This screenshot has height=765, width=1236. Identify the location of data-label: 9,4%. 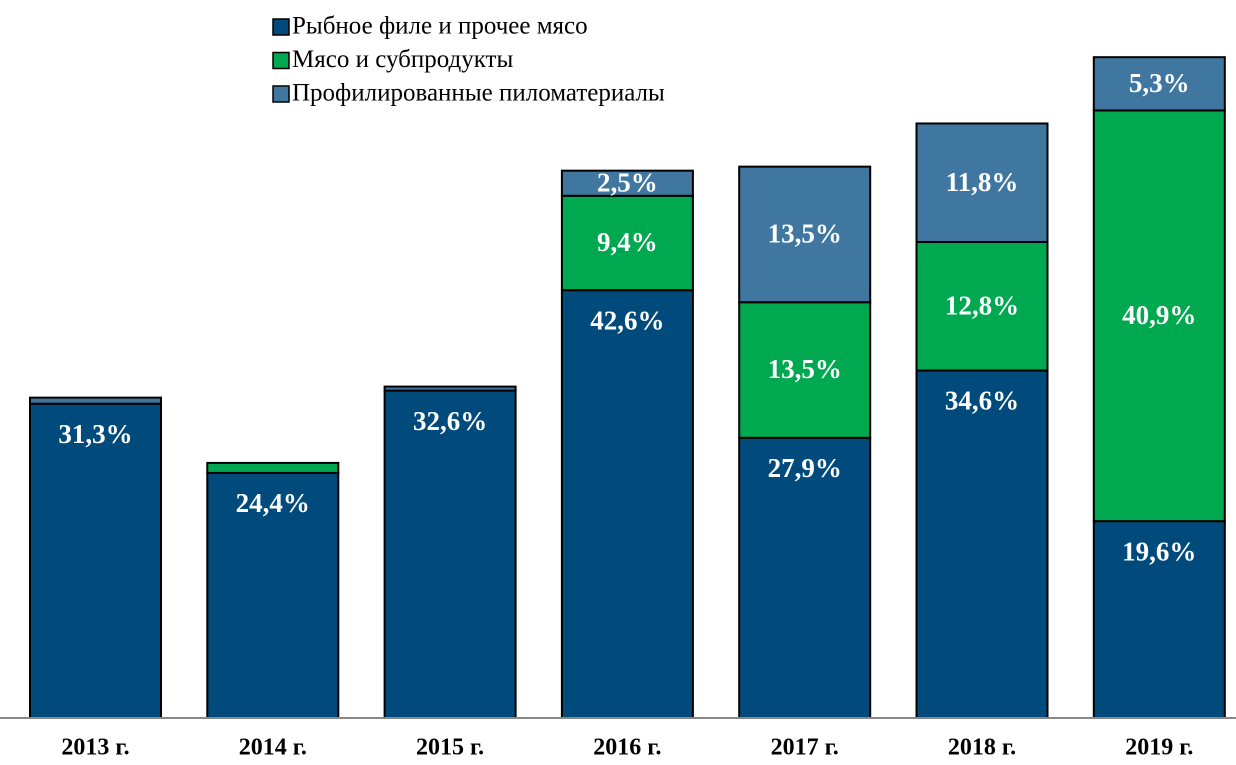
(627, 242).